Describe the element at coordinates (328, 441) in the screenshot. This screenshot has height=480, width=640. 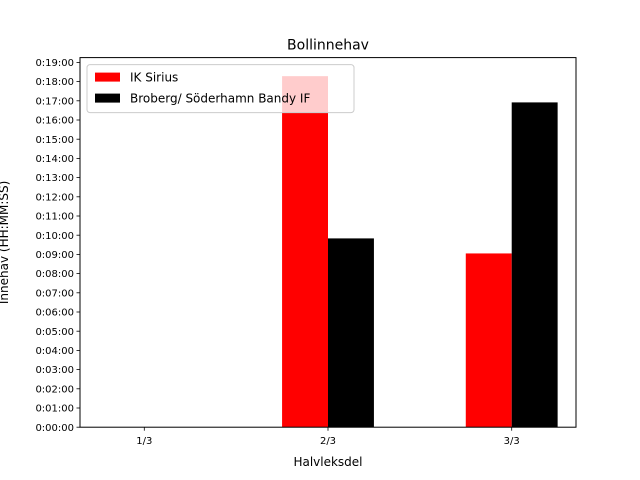
I see `x-tick-label: 2/3` at that location.